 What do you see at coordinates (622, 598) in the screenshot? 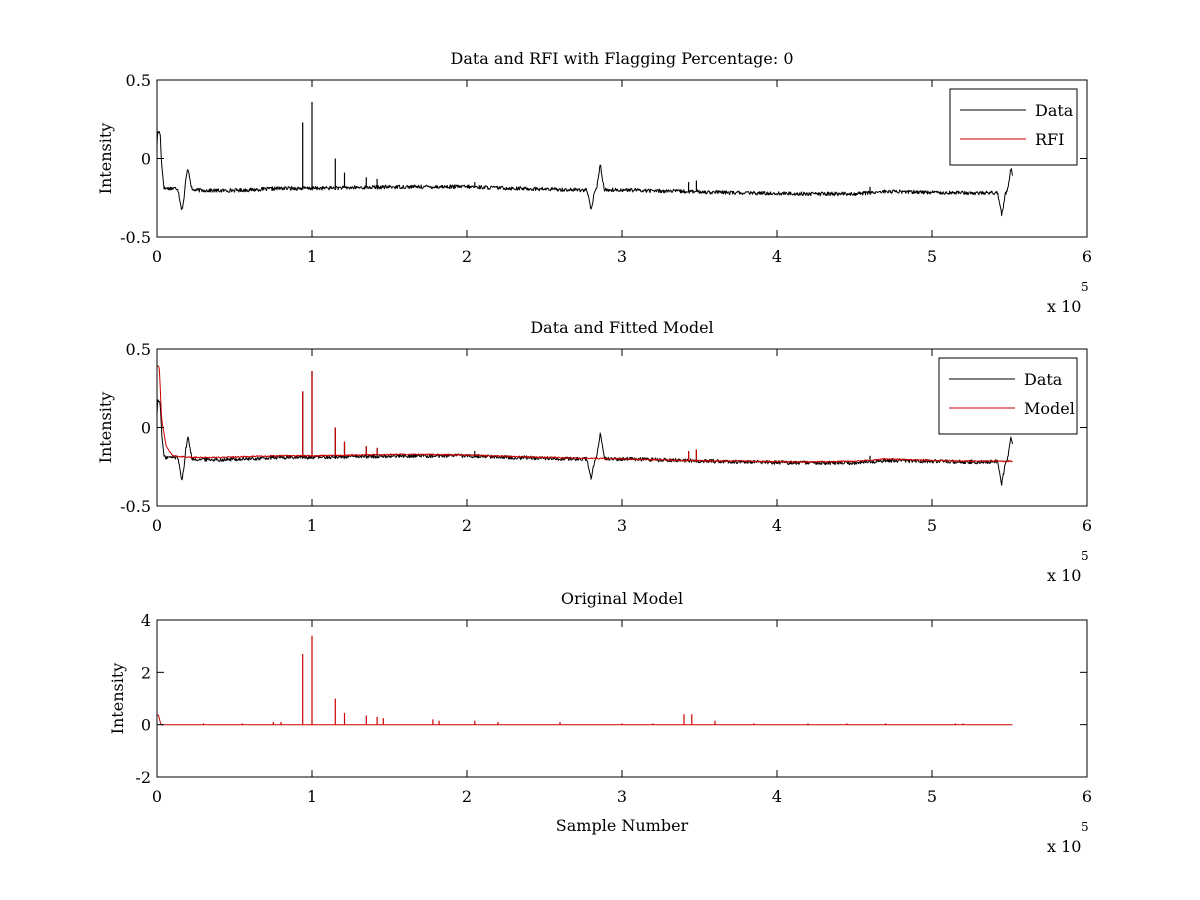
I see `chart-title: Original Model` at bounding box center [622, 598].